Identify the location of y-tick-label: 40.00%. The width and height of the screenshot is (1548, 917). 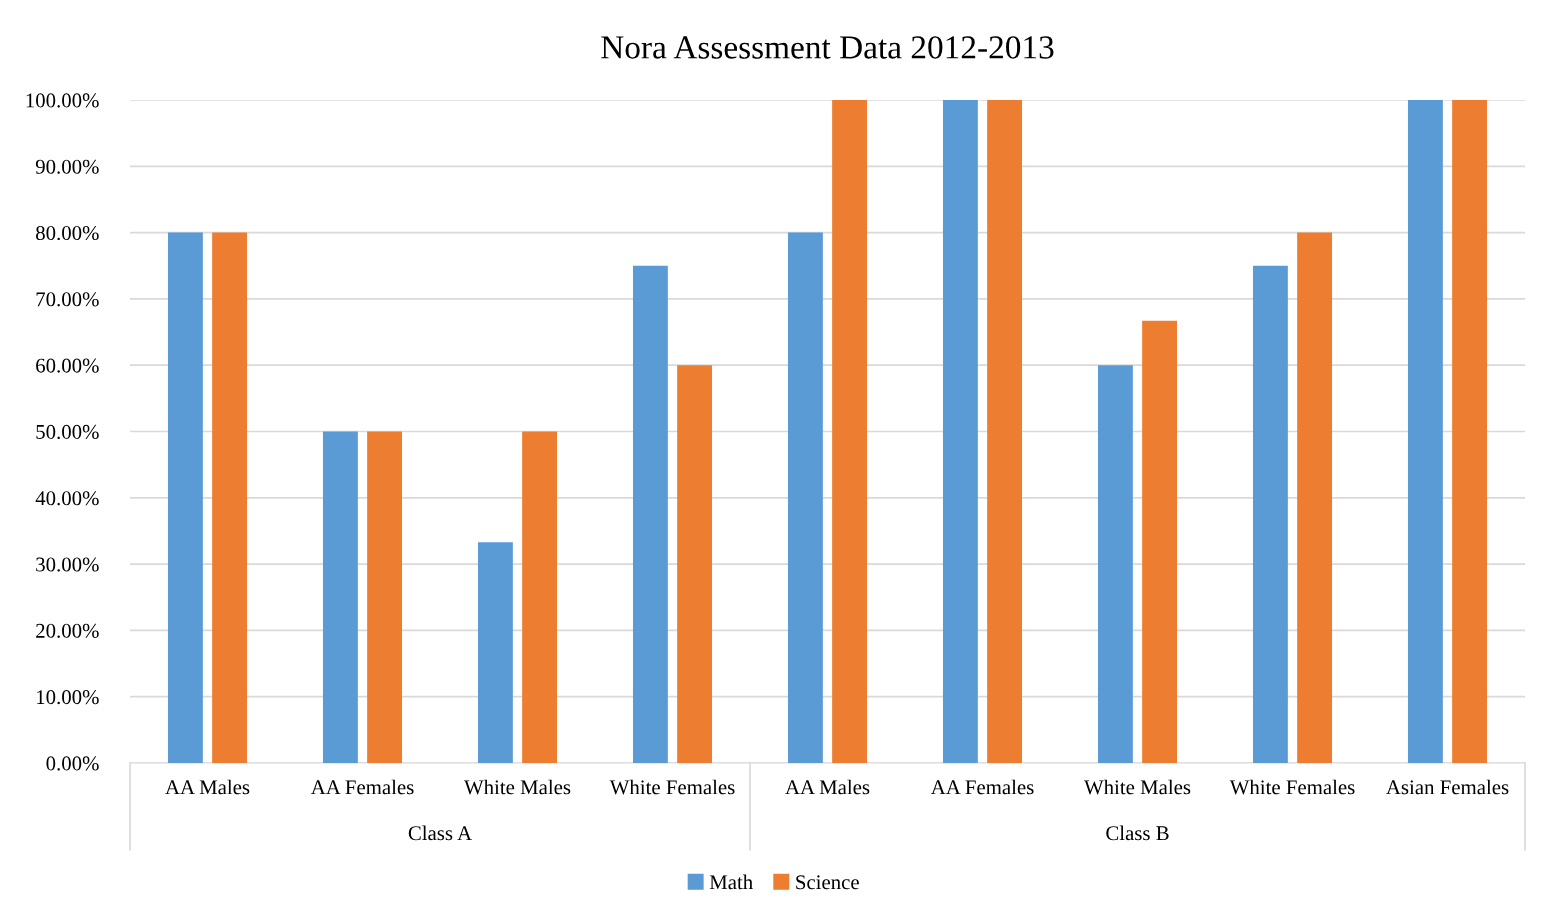
(67, 498).